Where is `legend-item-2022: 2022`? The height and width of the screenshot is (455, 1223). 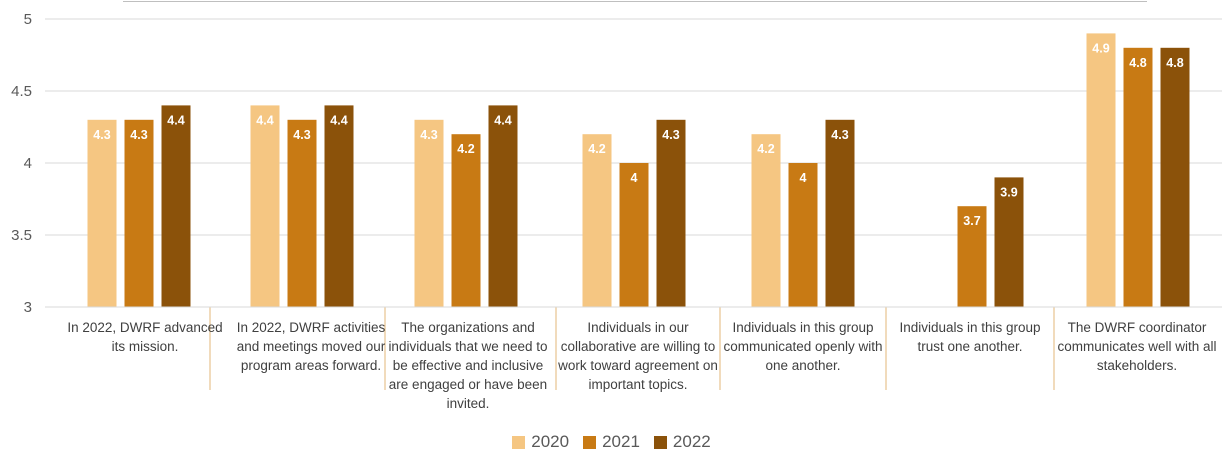
legend-item-2022: 2022 is located at coordinates (682, 442).